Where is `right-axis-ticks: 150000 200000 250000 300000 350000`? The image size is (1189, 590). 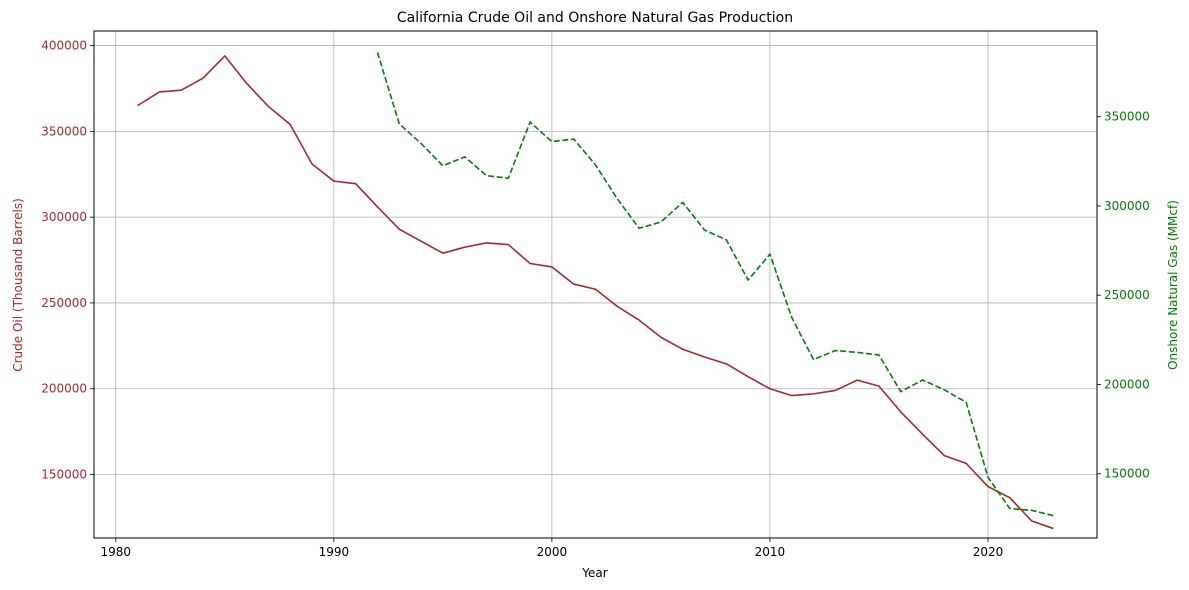 right-axis-ticks: 150000 200000 250000 300000 350000 is located at coordinates (1123, 295).